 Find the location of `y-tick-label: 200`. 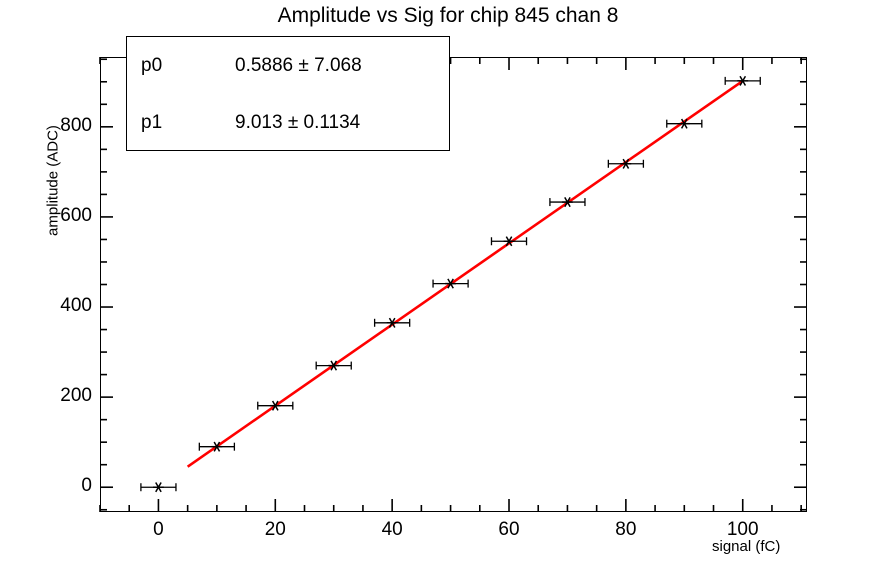

y-tick-label: 200 is located at coordinates (76, 396).